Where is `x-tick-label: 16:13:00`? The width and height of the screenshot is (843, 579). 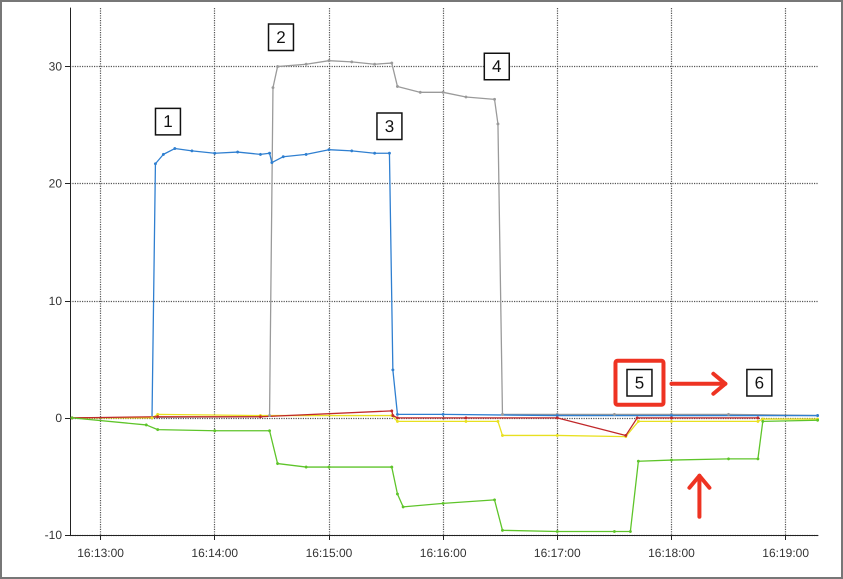 x-tick-label: 16:13:00 is located at coordinates (100, 553).